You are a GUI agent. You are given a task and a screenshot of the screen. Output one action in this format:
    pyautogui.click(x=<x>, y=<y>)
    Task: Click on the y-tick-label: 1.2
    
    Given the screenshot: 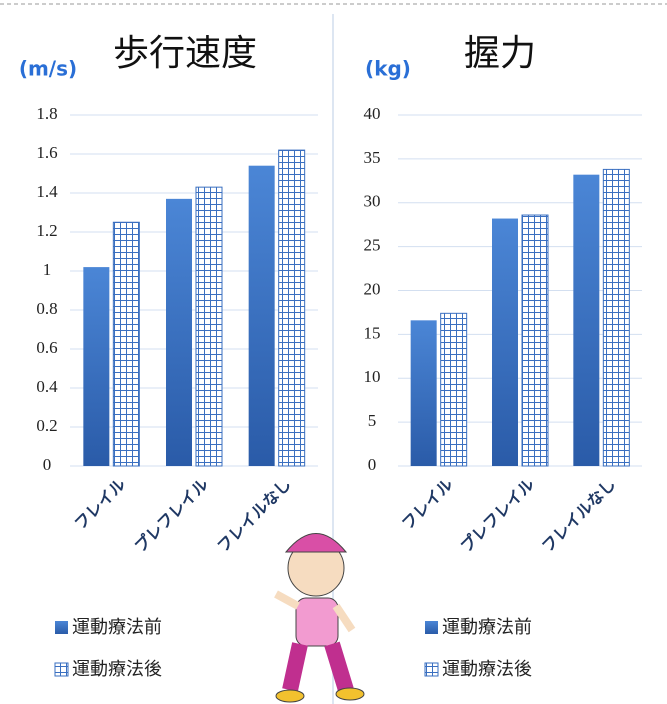 What is the action you would take?
    pyautogui.click(x=46, y=230)
    